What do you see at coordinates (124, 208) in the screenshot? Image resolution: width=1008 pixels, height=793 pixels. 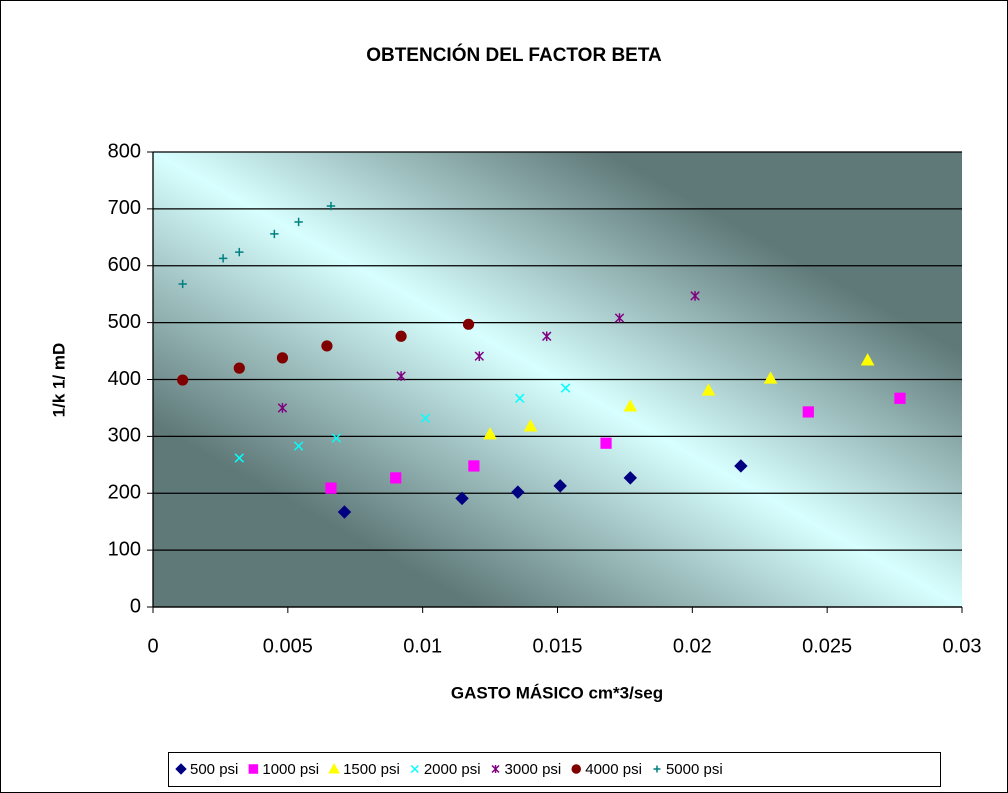 I see `y-tick-label: 700` at bounding box center [124, 208].